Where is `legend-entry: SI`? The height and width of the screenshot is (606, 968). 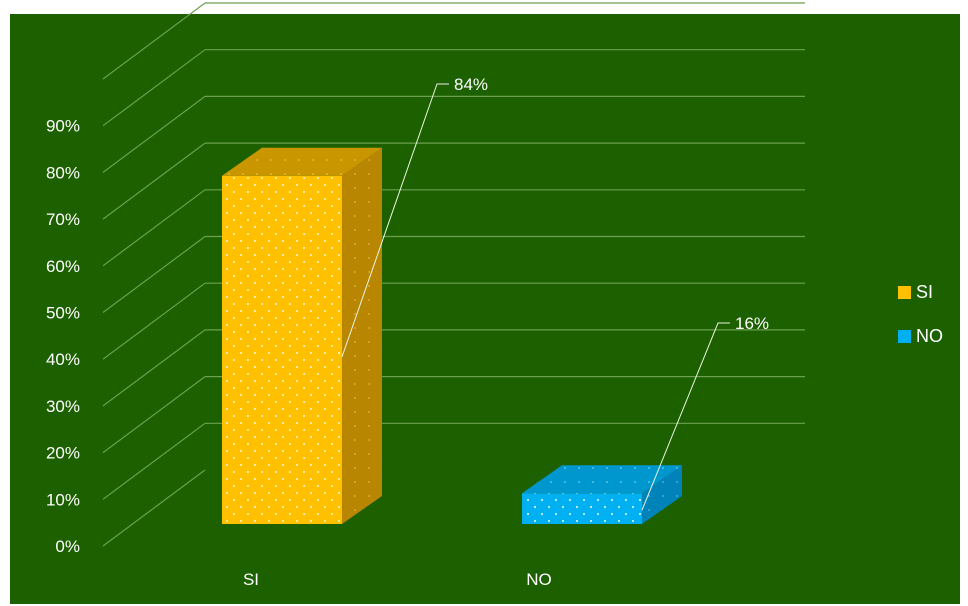 legend-entry: SI is located at coordinates (915, 292).